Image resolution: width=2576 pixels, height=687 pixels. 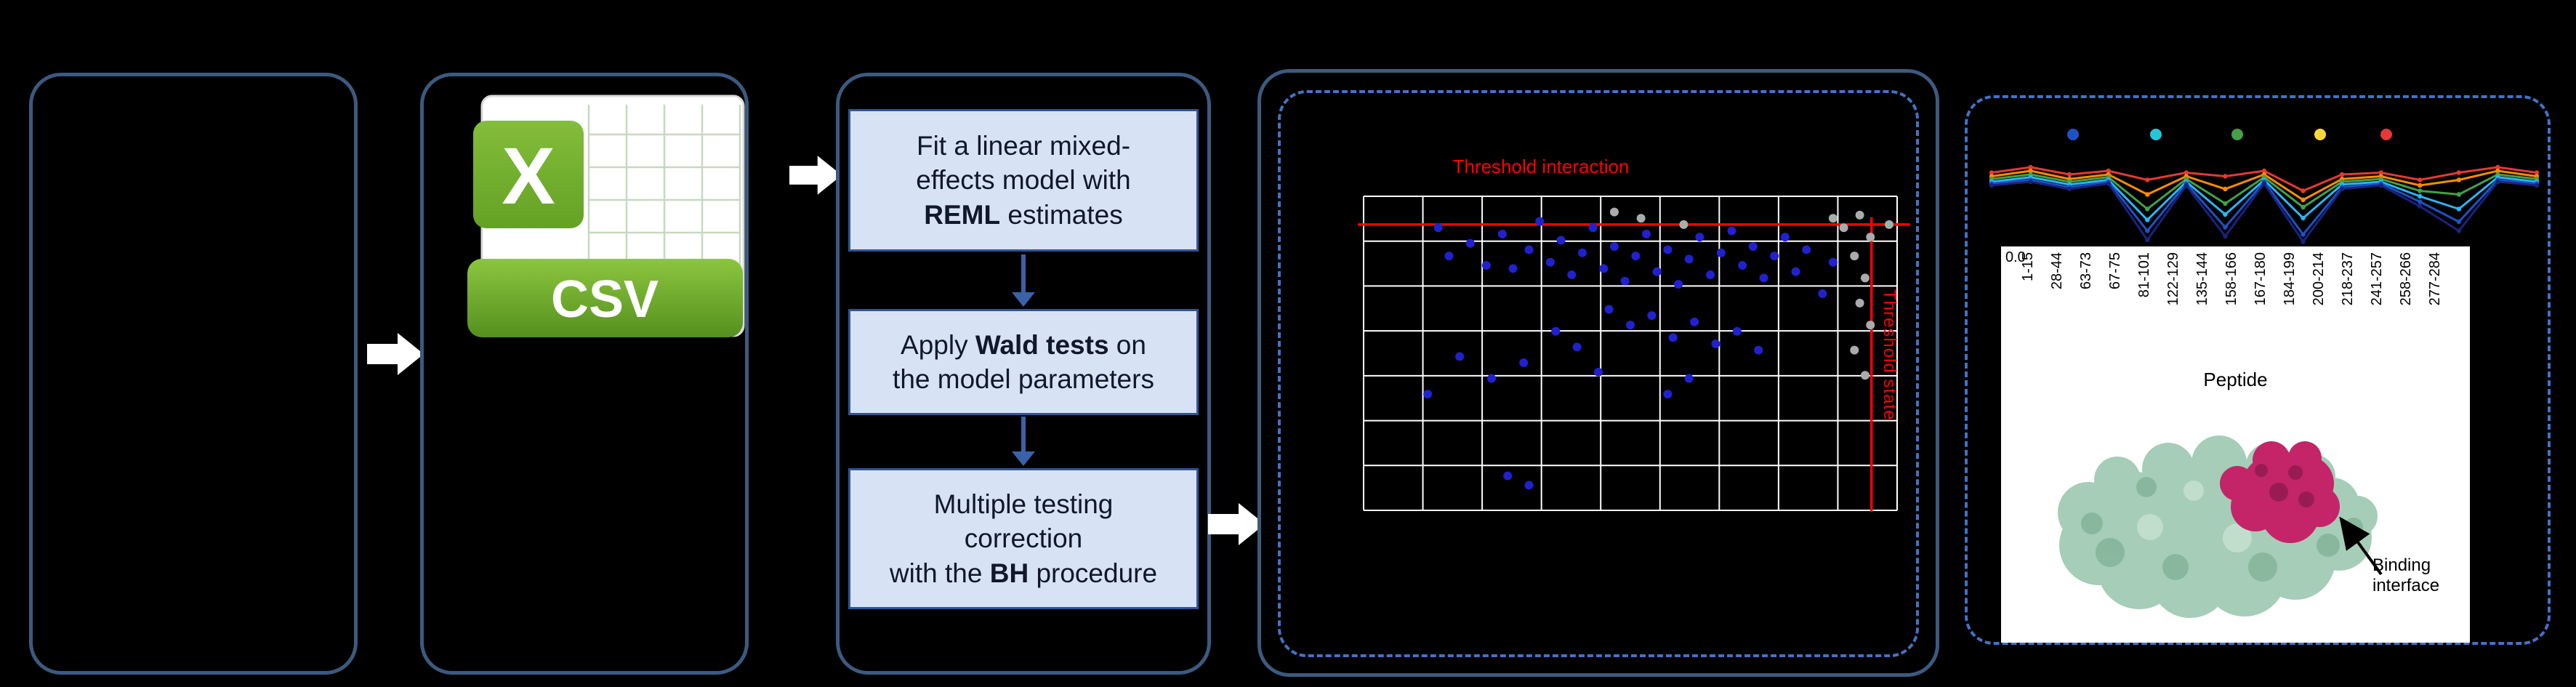 I want to click on uptake-series-line, so click(x=2264, y=212).